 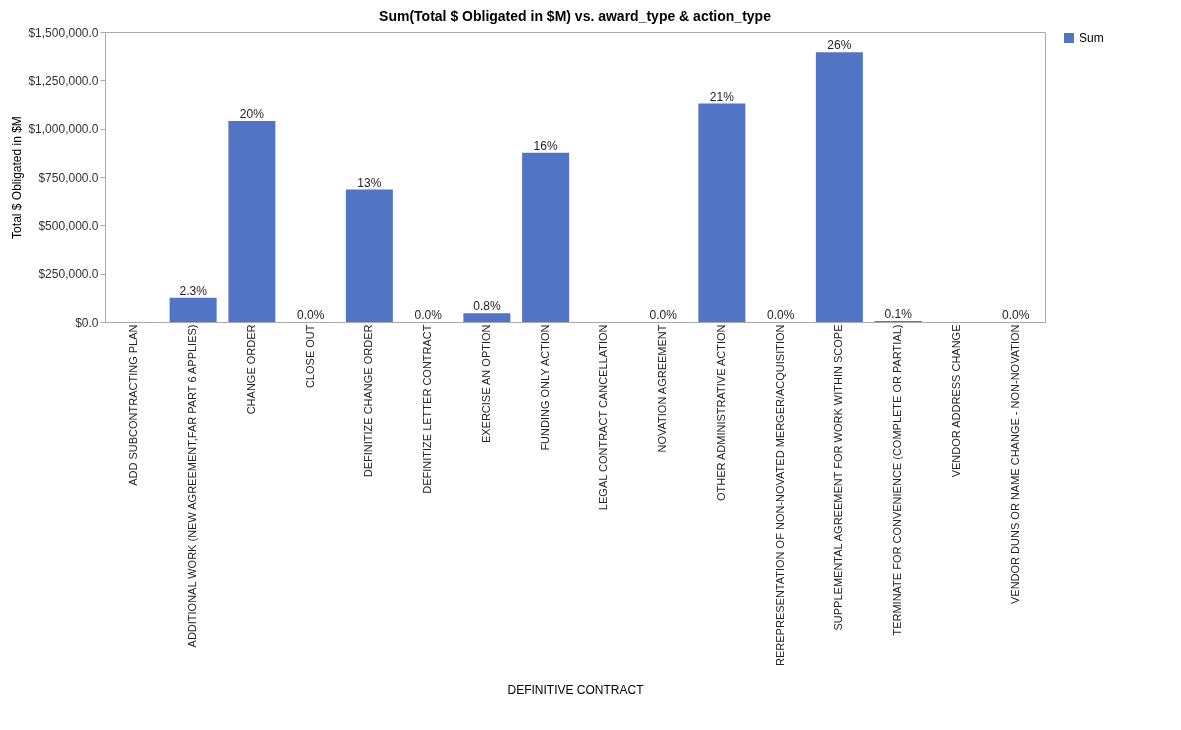 I want to click on x-tick-label: OTHER ADMINISTRATIVE ACTION, so click(x=720, y=412).